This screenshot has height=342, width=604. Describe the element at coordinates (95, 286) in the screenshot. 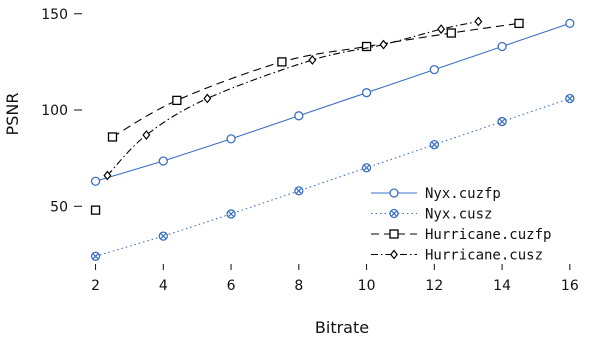

I see `x-tick-label: 2` at that location.